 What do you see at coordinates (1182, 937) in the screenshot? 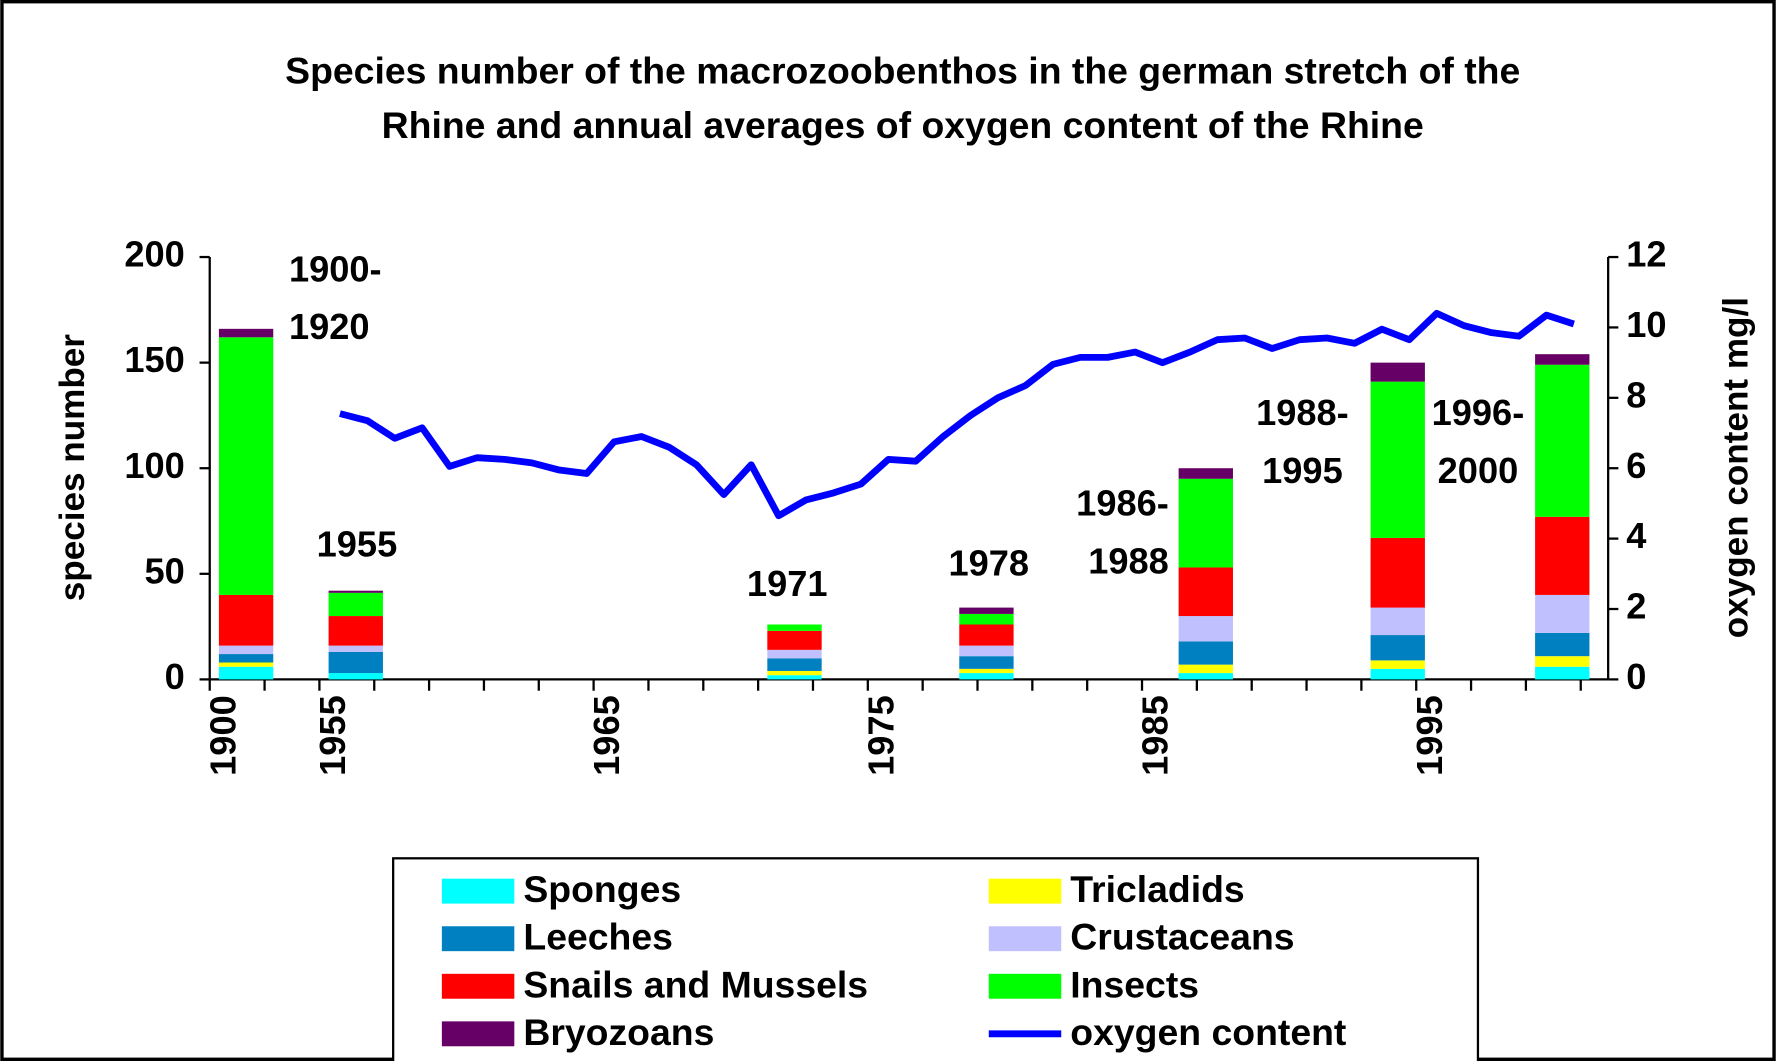
I see `legend-label: Crustaceans` at bounding box center [1182, 937].